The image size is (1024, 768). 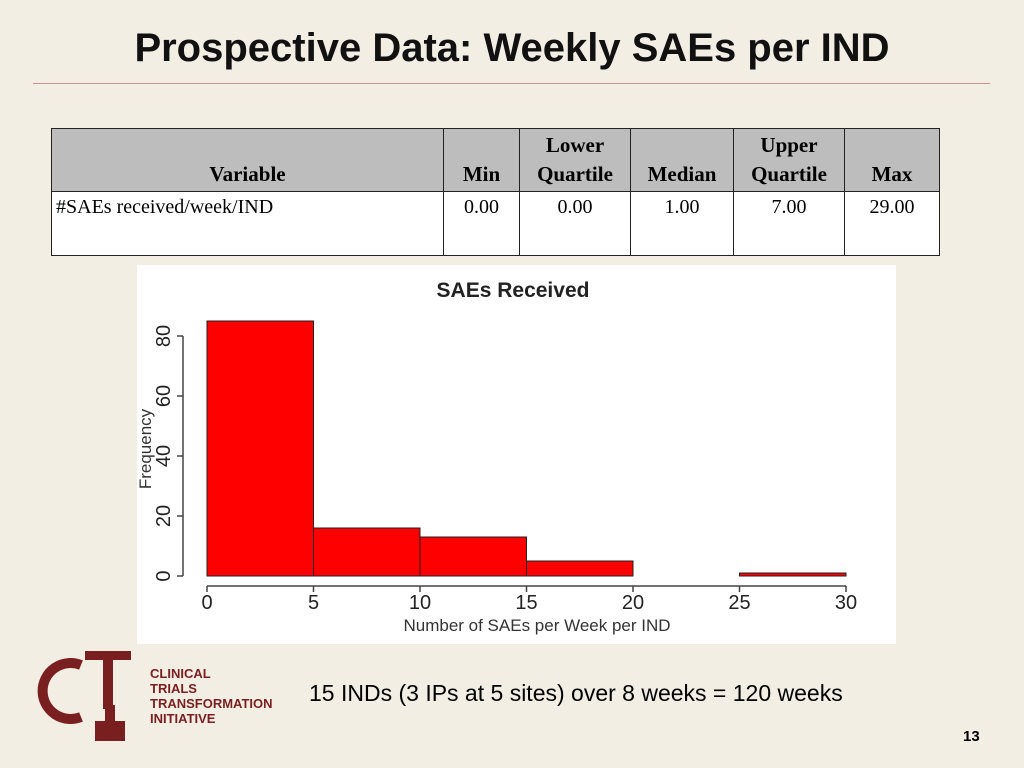 What do you see at coordinates (789, 223) in the screenshot?
I see `cell-upper-quartile: 7.00` at bounding box center [789, 223].